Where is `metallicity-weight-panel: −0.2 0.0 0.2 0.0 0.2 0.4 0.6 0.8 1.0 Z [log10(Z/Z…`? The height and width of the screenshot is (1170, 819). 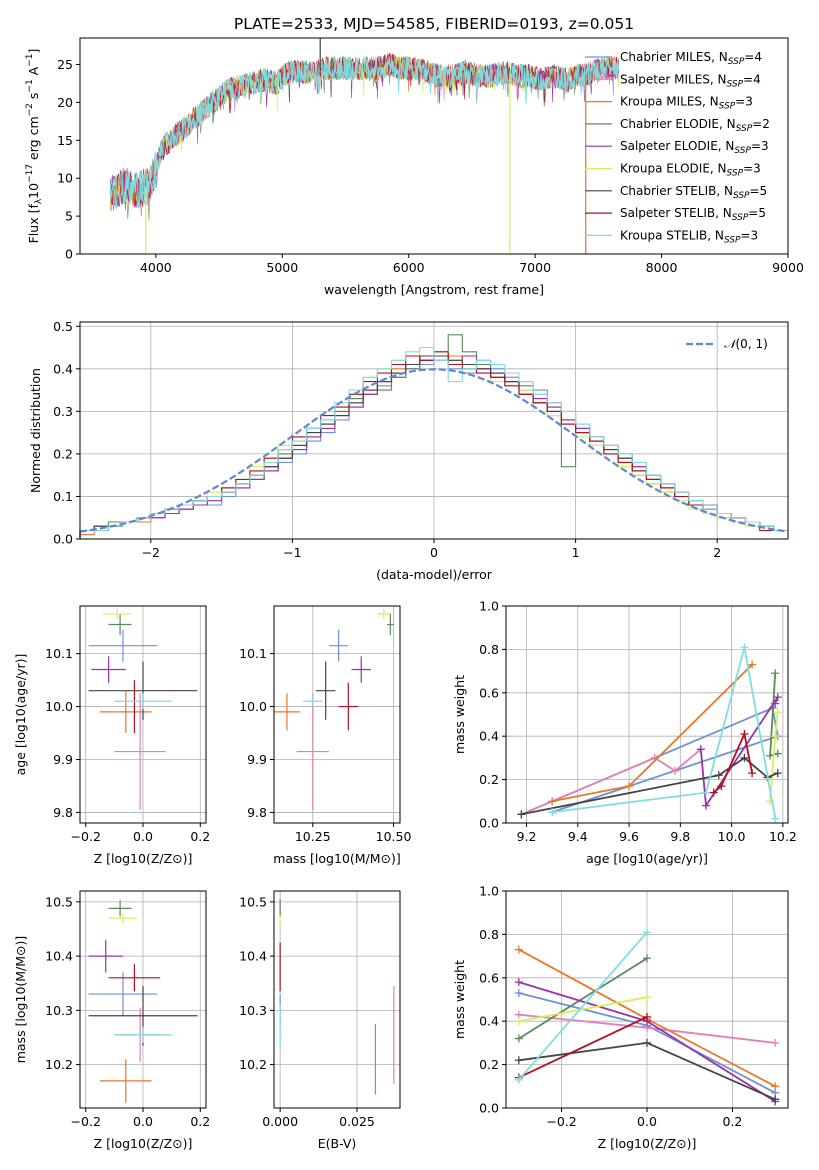
metallicity-weight-panel: −0.2 0.0 0.2 0.0 0.2 0.4 0.6 0.8 1.0 Z [log10(Z/Z… is located at coordinates (620, 1017).